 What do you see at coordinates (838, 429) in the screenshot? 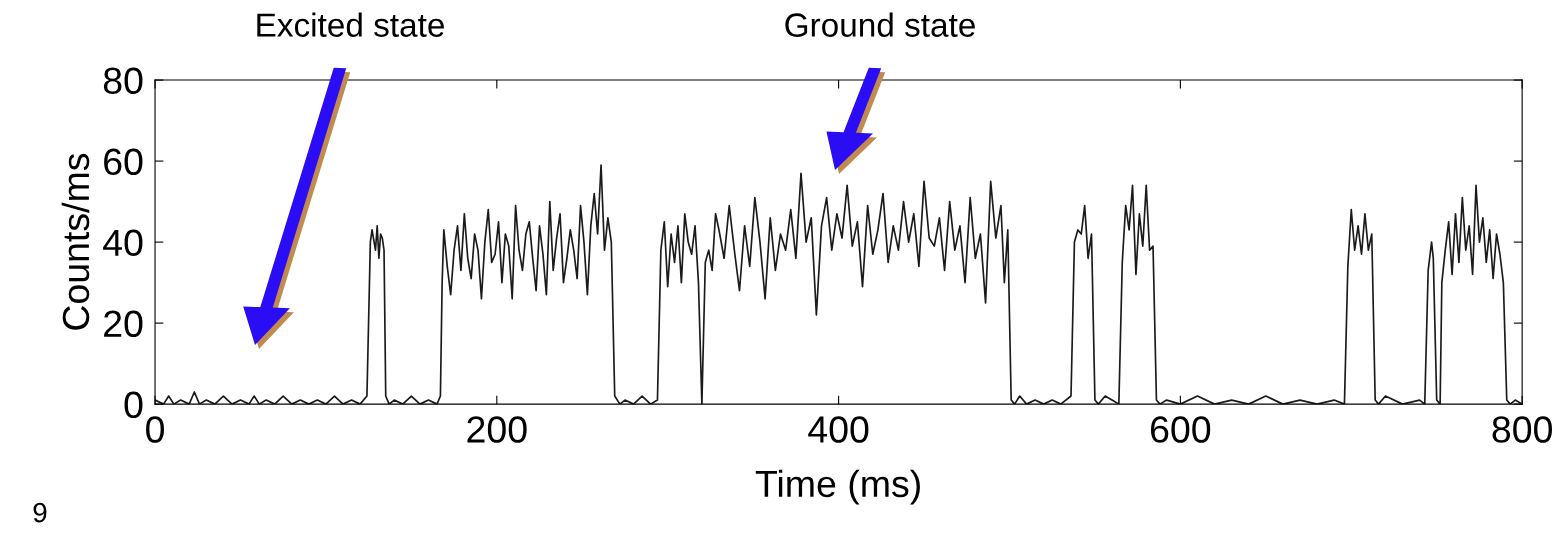
I see `x-tick-label: 400` at bounding box center [838, 429].